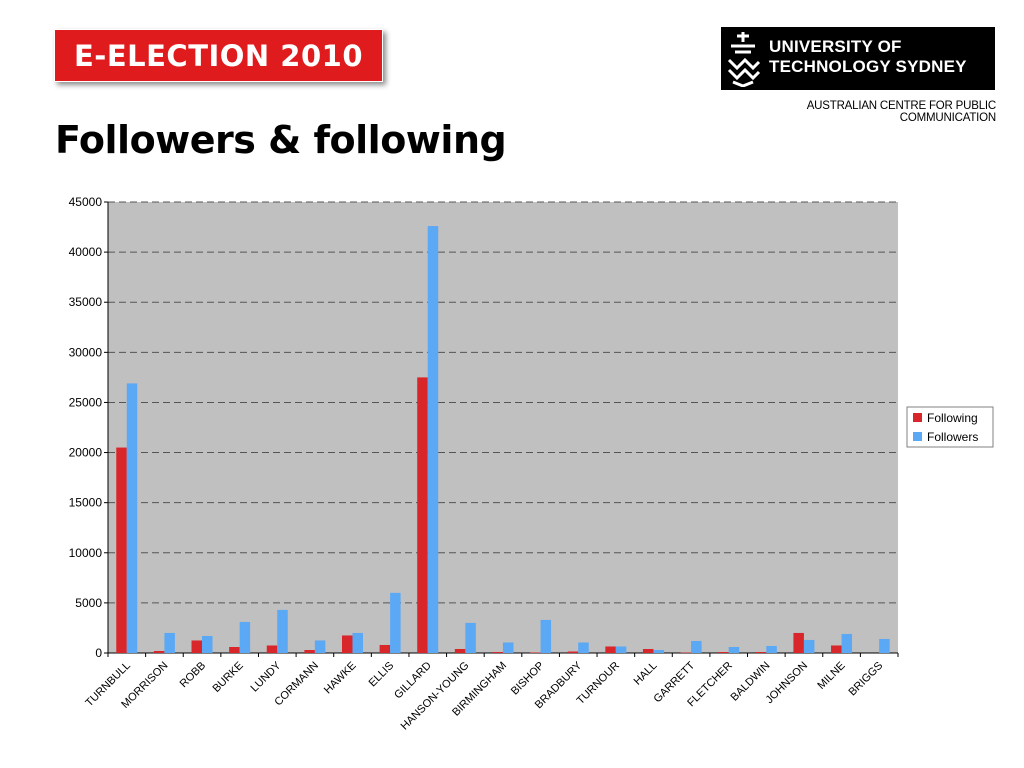 This screenshot has width=1024, height=768. I want to click on bar-followers-cormann, so click(320, 646).